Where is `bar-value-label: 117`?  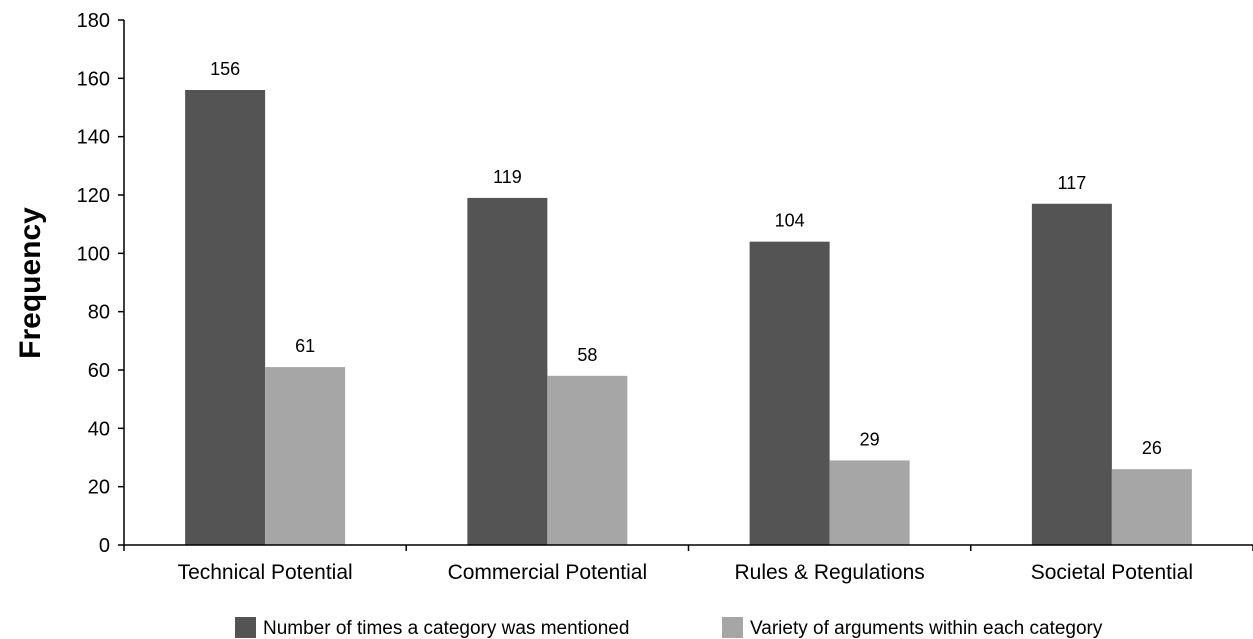
bar-value-label: 117 is located at coordinates (1072, 183).